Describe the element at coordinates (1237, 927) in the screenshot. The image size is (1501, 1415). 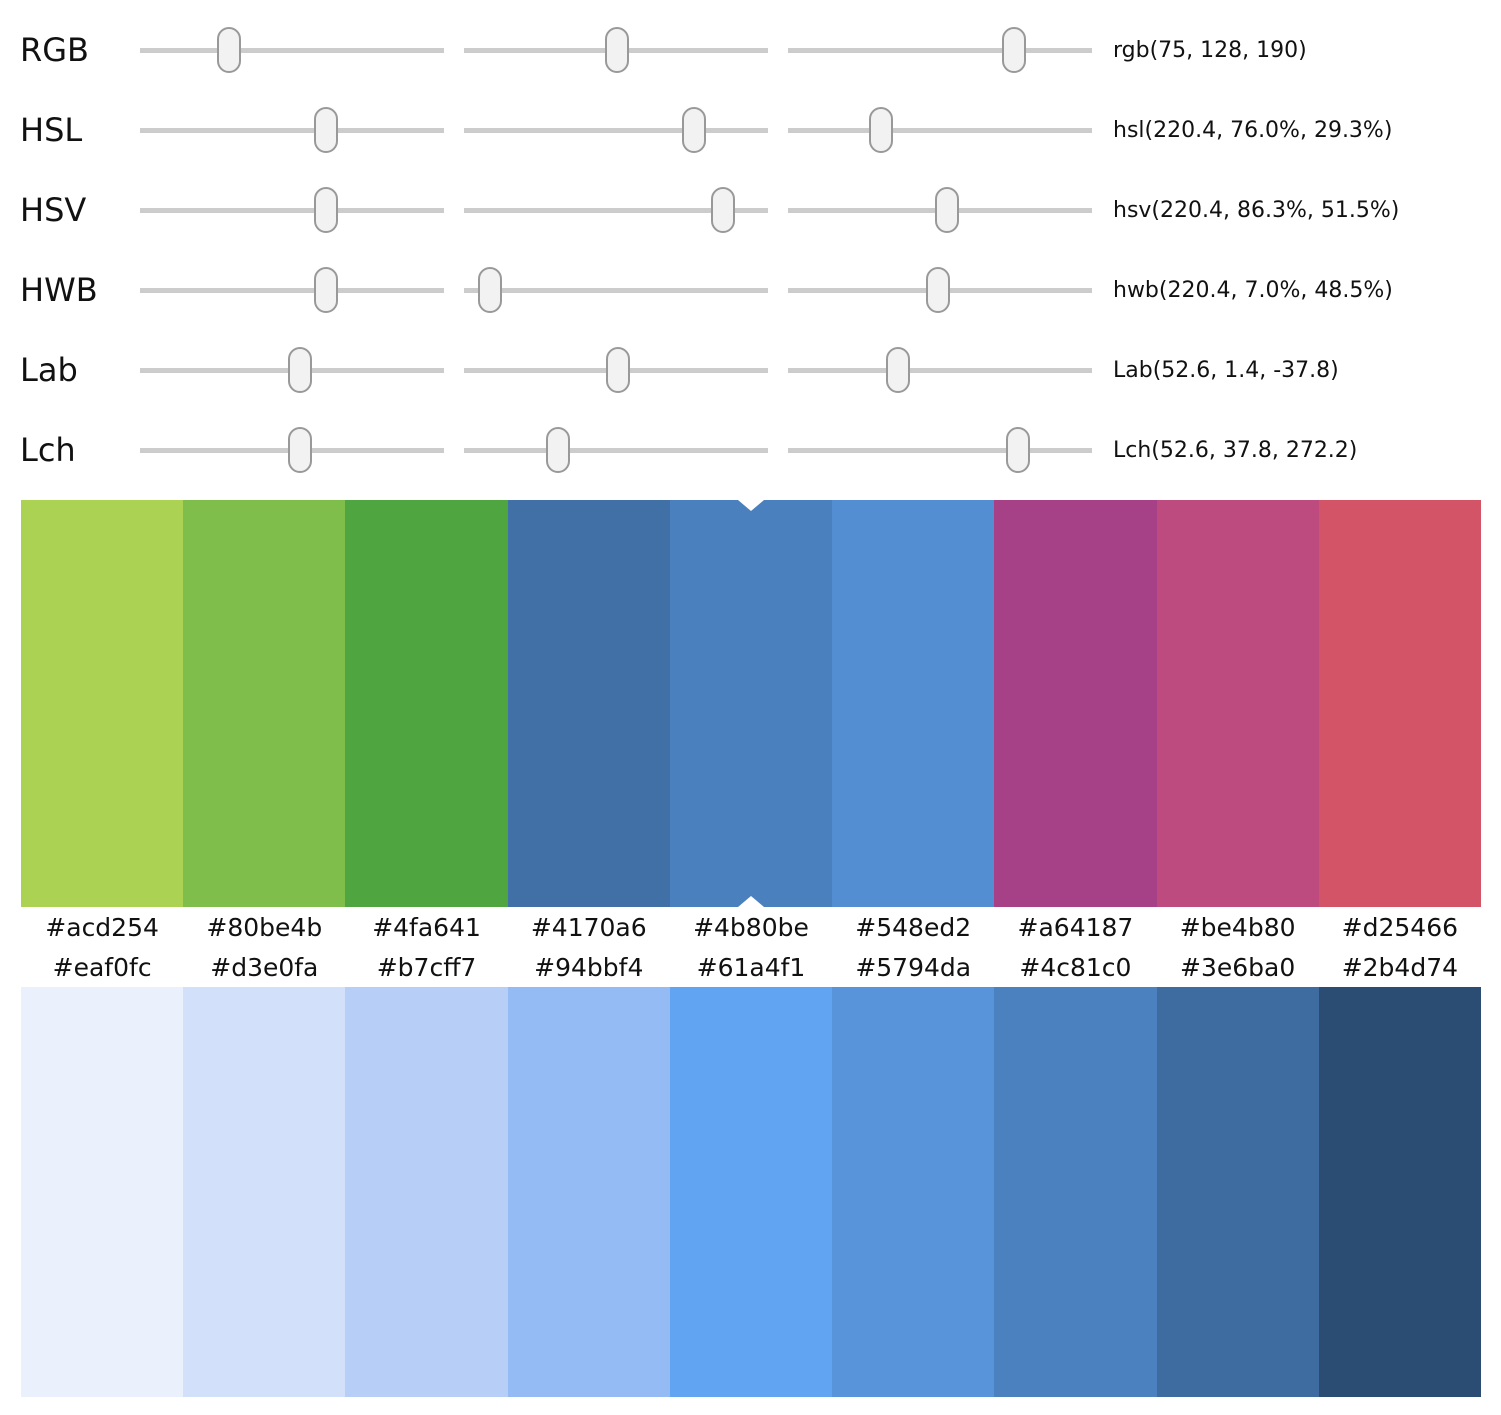
I see `swatch-hex-label: #be4b80` at that location.